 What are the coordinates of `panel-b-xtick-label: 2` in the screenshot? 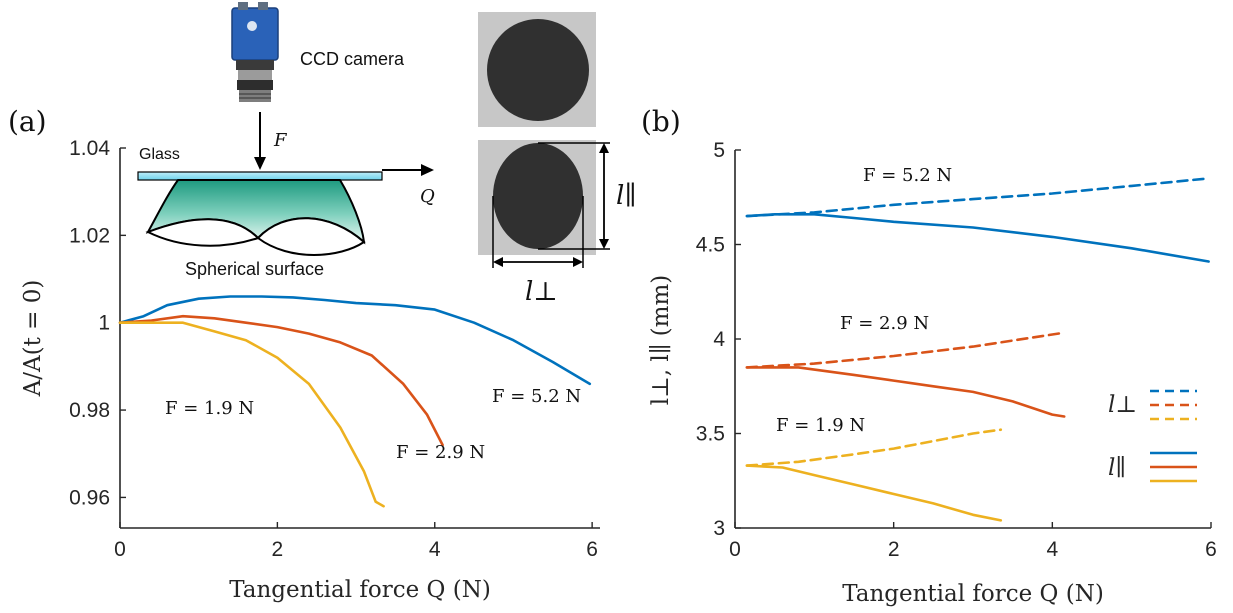 It's located at (894, 549).